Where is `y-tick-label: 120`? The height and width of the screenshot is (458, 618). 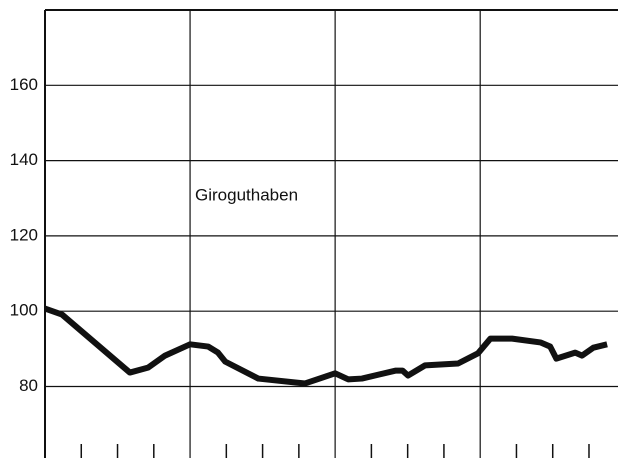 y-tick-label: 120 is located at coordinates (24, 234).